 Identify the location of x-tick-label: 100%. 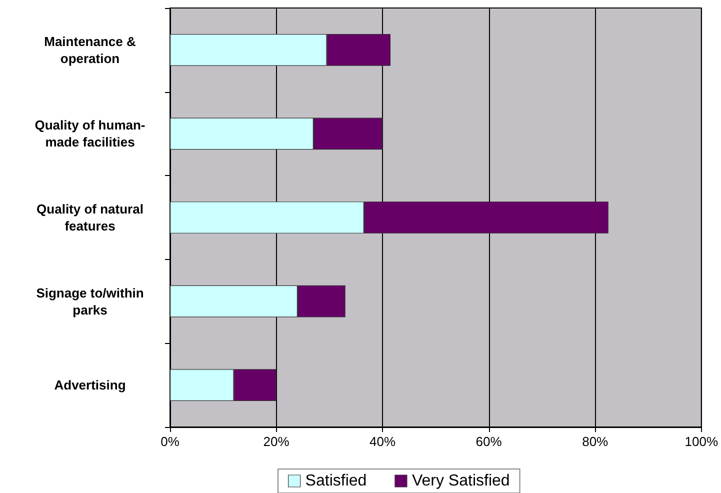
(701, 441).